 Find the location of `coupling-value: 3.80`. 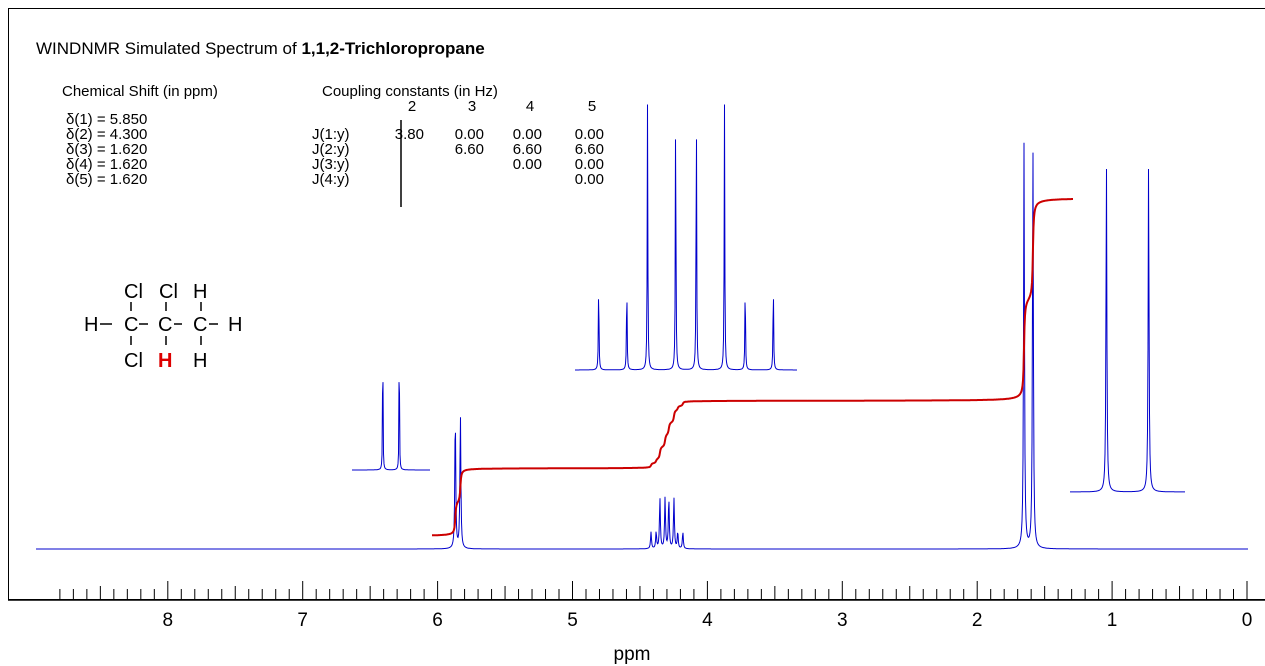

coupling-value: 3.80 is located at coordinates (409, 134).